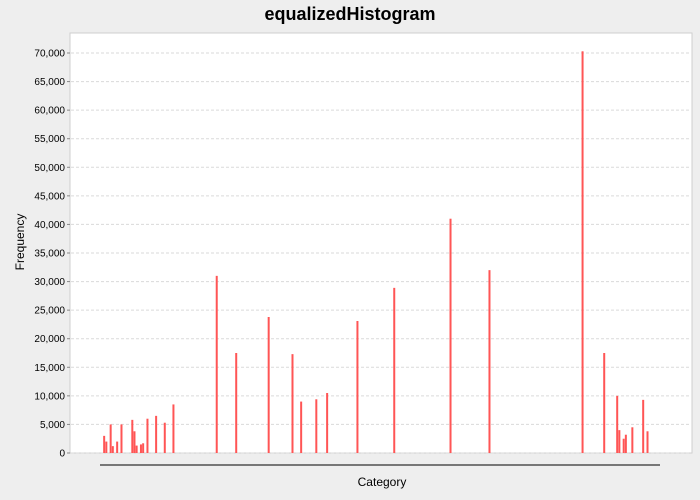  I want to click on y-tick-label: 5,000, so click(52, 425).